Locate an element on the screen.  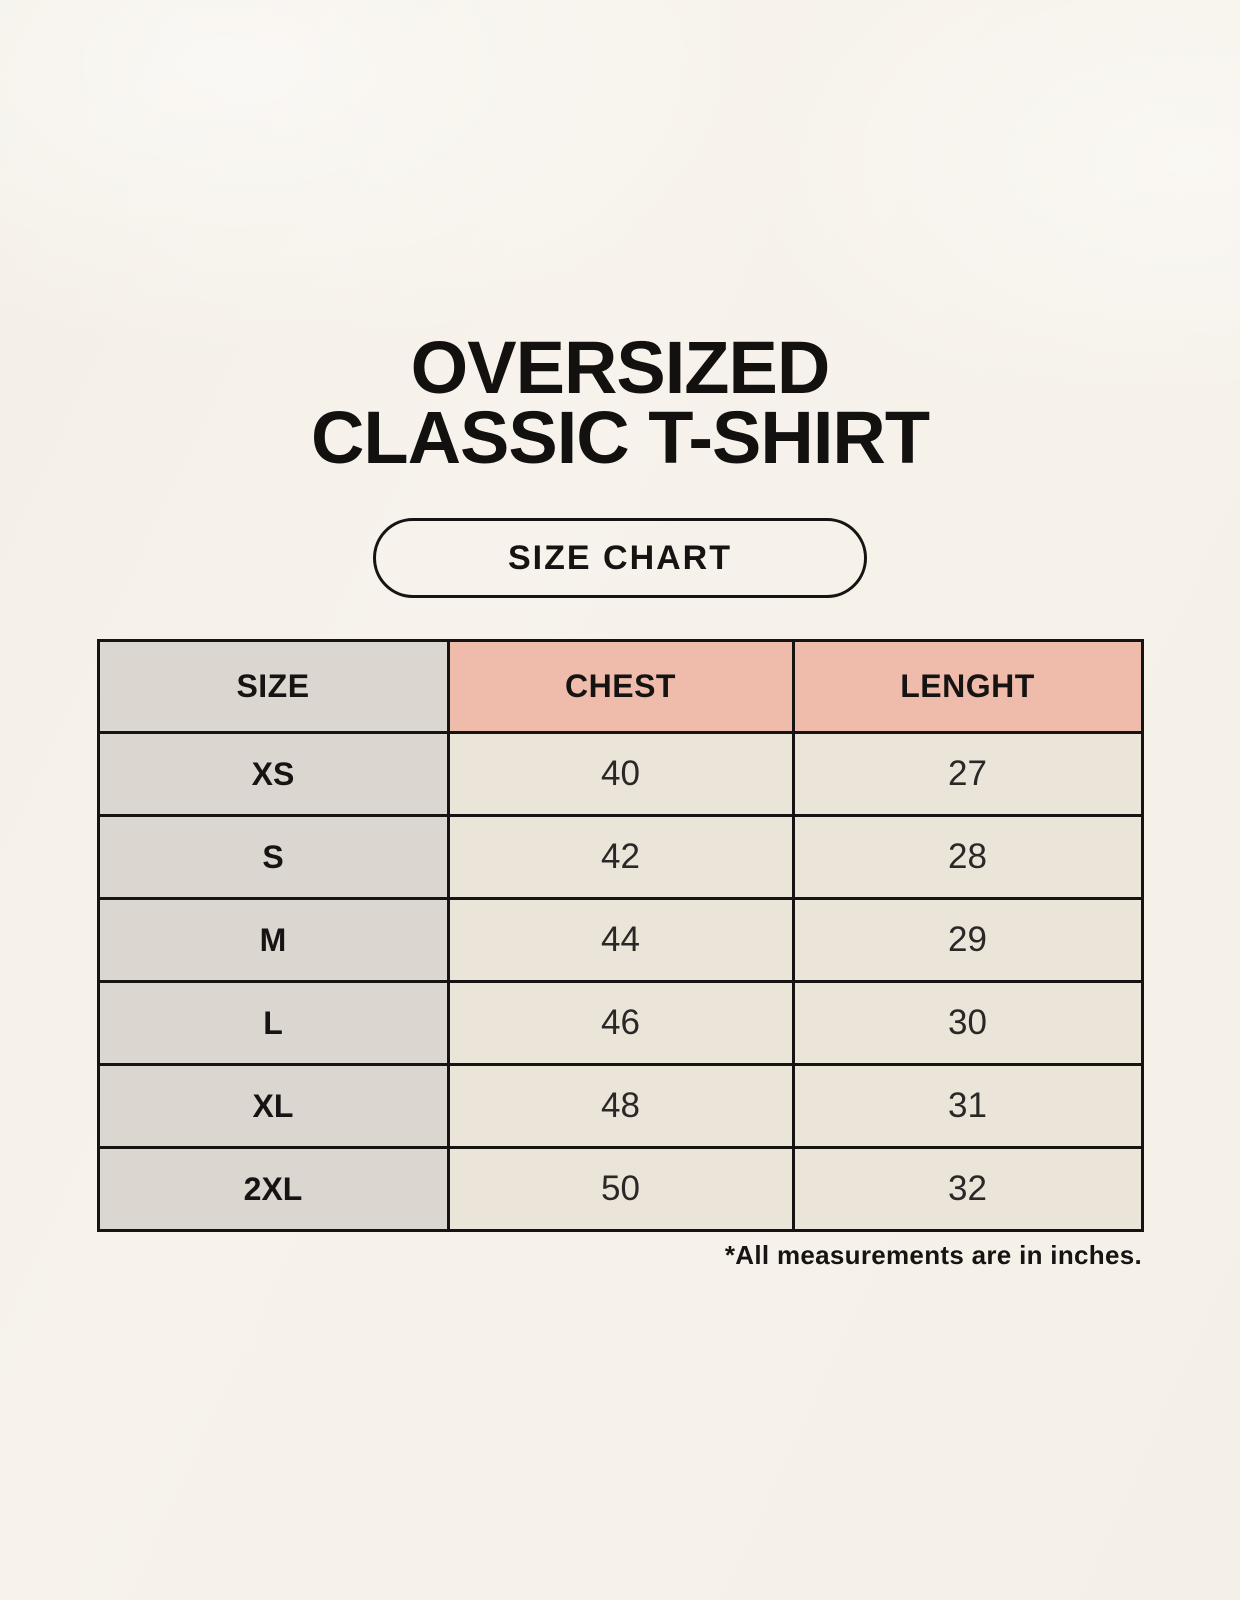
table-row: 2XL 50 32 is located at coordinates (620, 1189).